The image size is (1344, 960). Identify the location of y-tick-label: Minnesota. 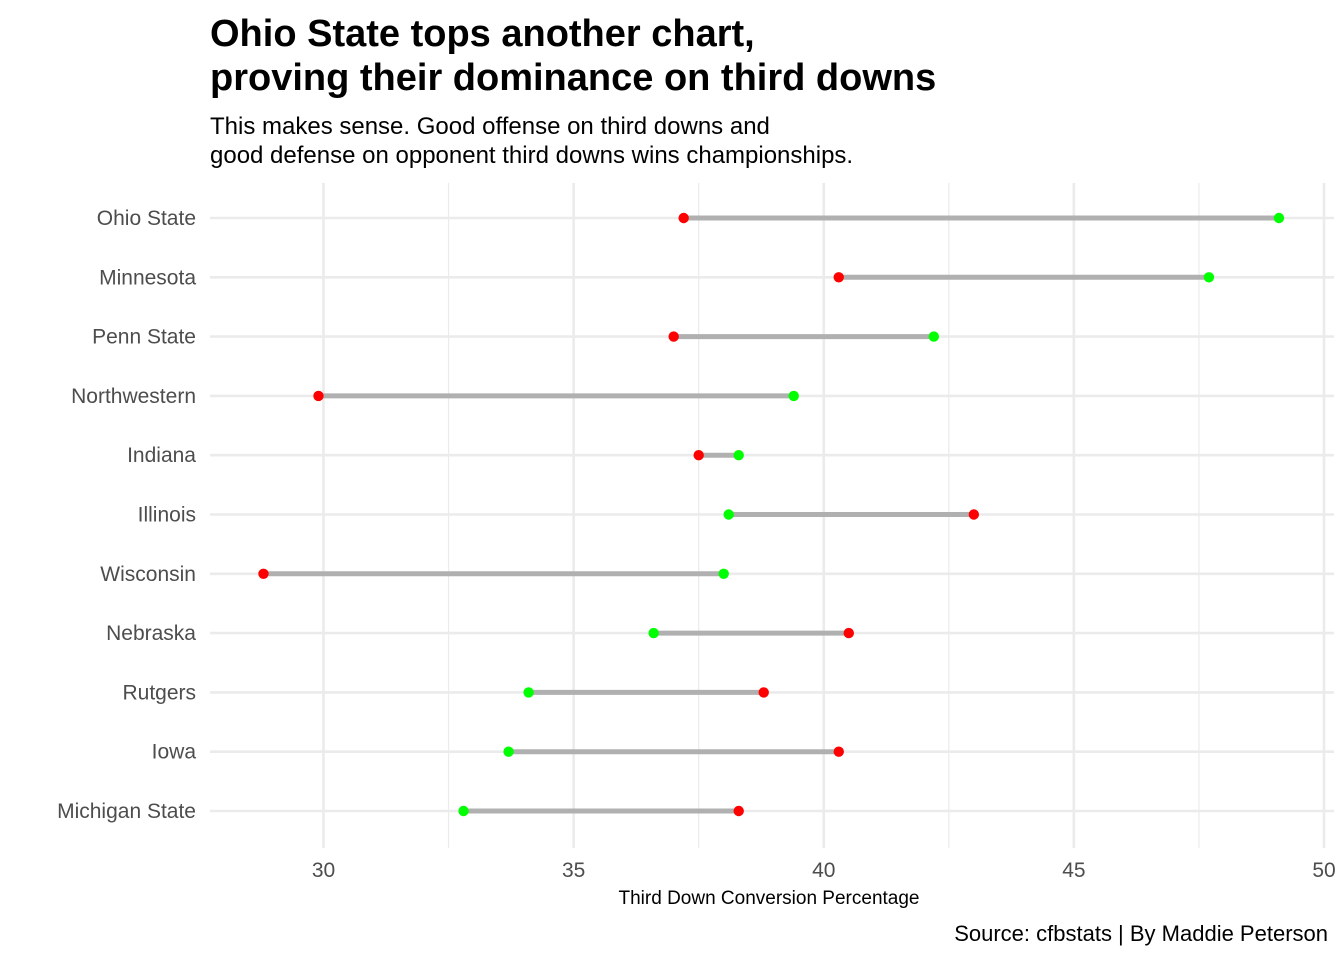
(147, 277).